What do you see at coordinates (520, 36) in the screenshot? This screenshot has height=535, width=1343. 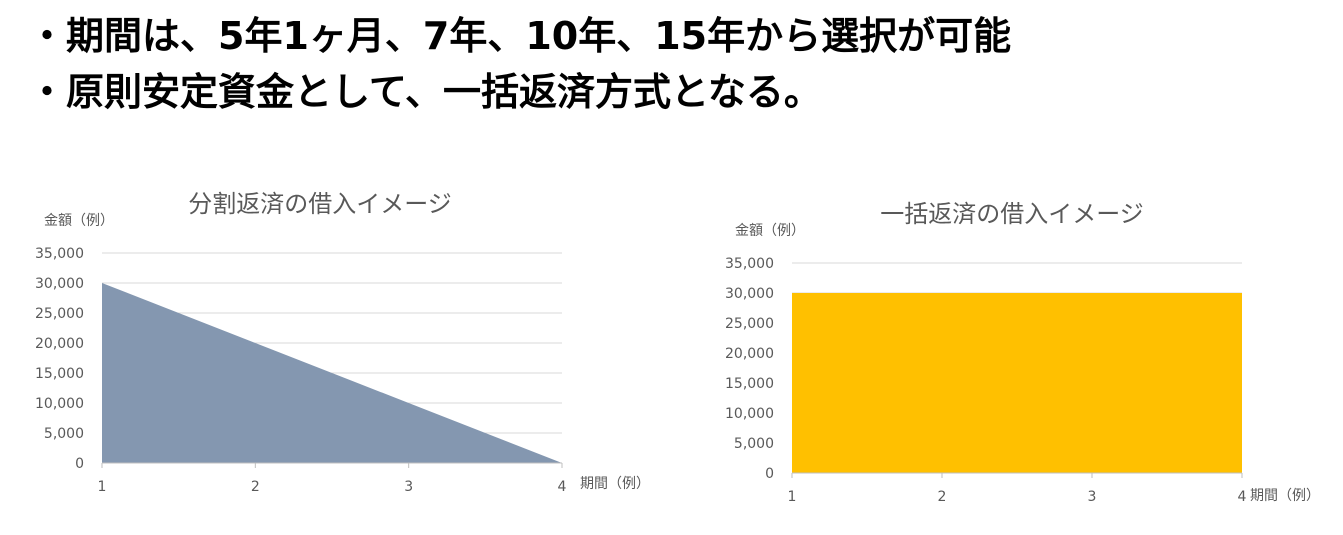 I see `bullet-period-options: ・期間は、5年1ヶ月、7年、10年、15年から選択が可能` at bounding box center [520, 36].